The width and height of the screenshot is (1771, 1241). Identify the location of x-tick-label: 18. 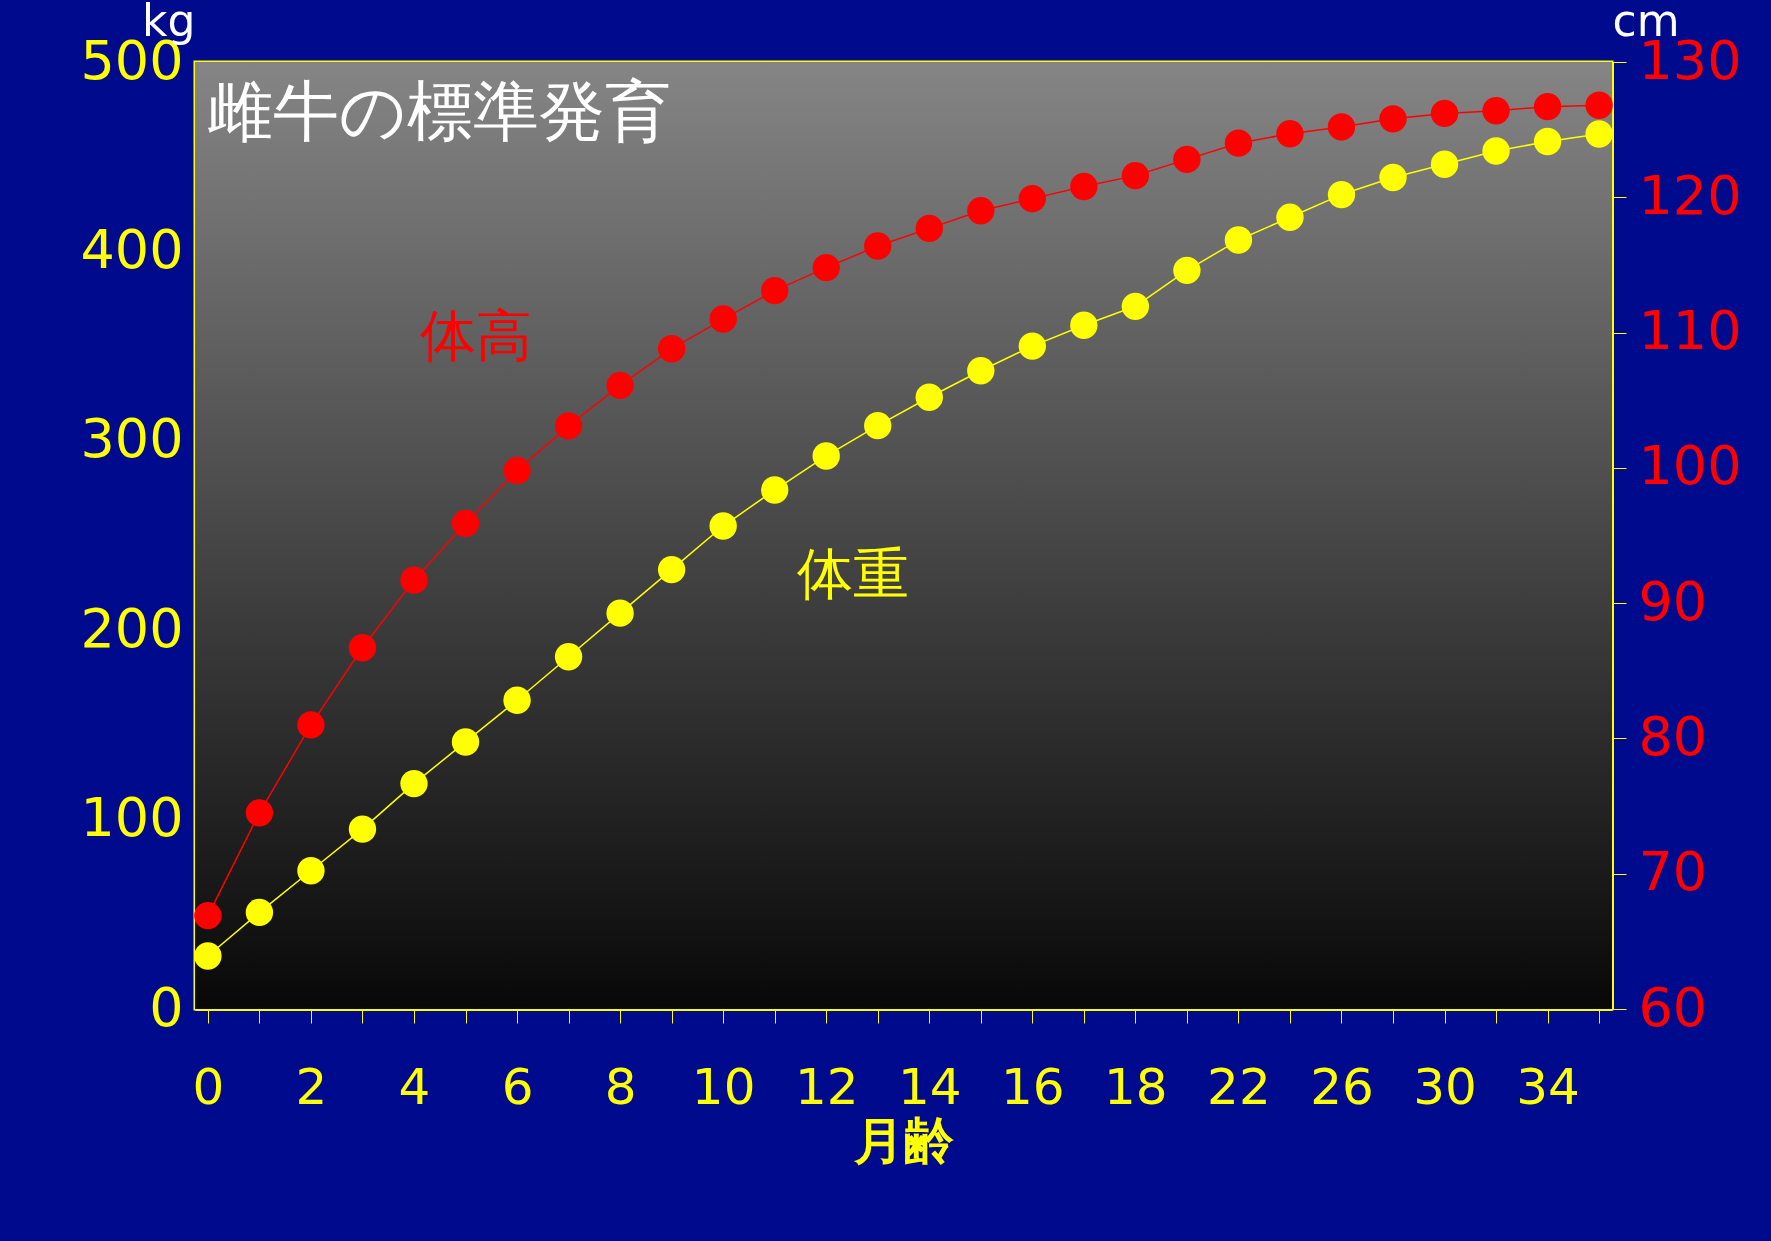
(1136, 1086).